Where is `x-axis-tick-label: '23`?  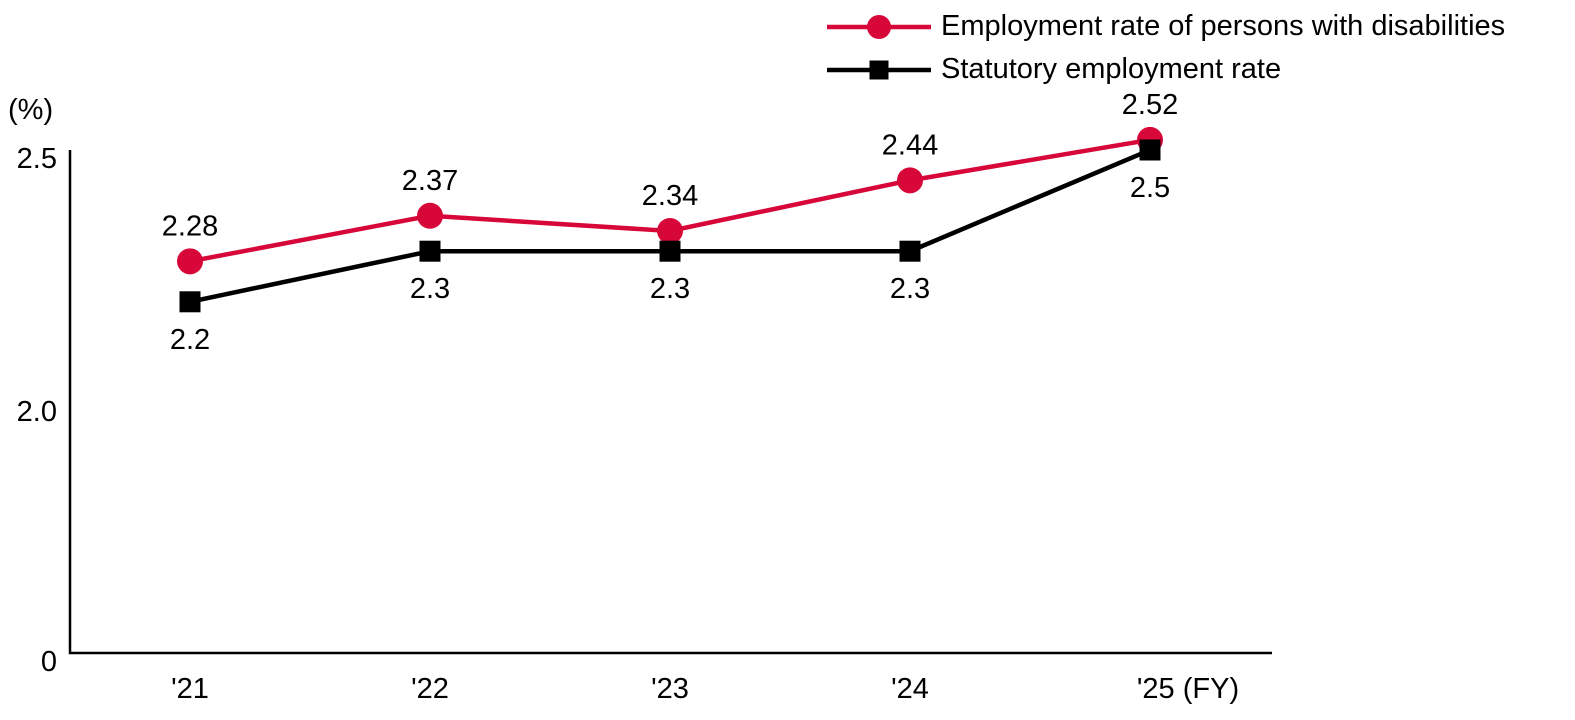
x-axis-tick-label: '23 is located at coordinates (670, 689).